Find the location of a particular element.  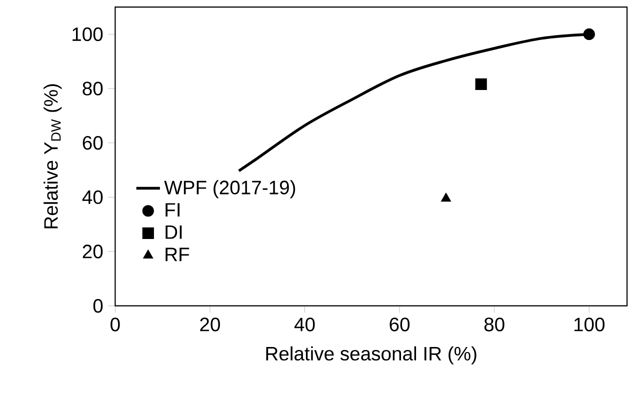

legend-label: FI is located at coordinates (173, 209).